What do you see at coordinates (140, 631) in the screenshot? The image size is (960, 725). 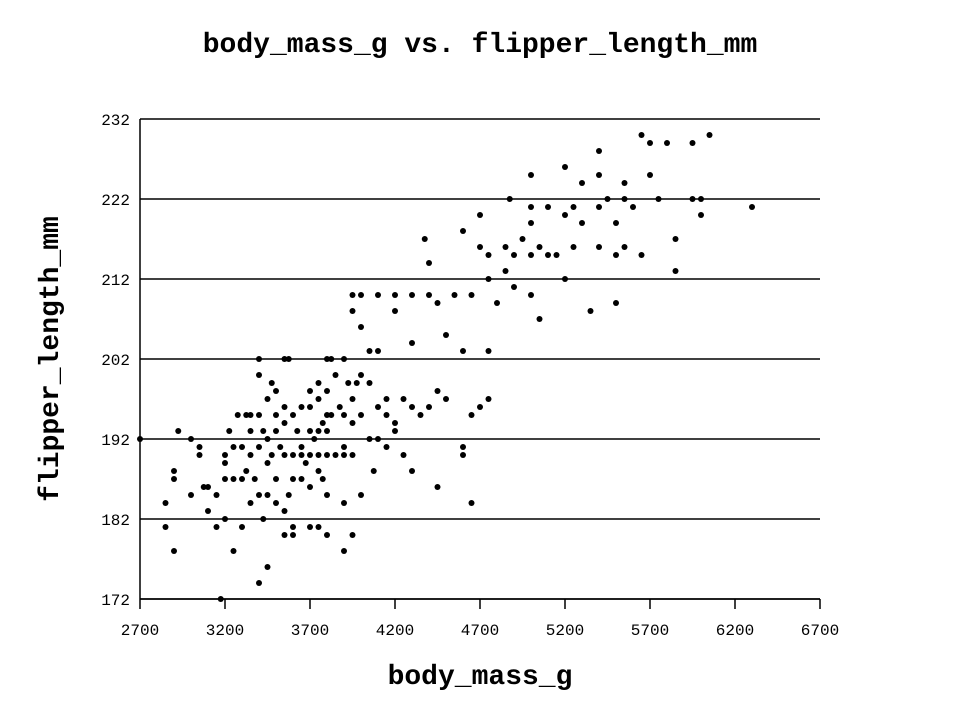 I see `x-tick-label: 2700` at bounding box center [140, 631].